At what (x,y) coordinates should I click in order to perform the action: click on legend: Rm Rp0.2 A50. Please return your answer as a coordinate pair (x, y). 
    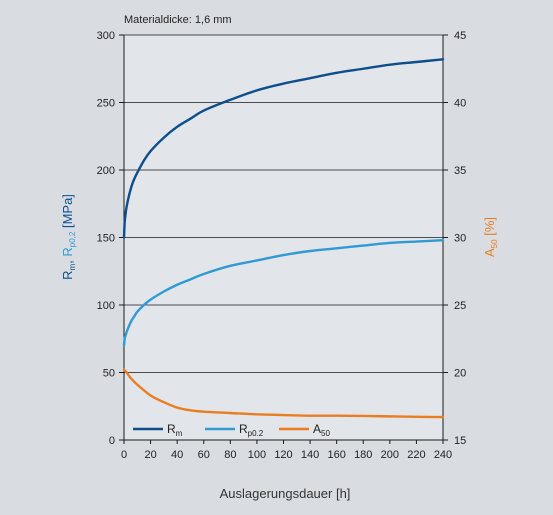
    Looking at the image, I should click on (231, 430).